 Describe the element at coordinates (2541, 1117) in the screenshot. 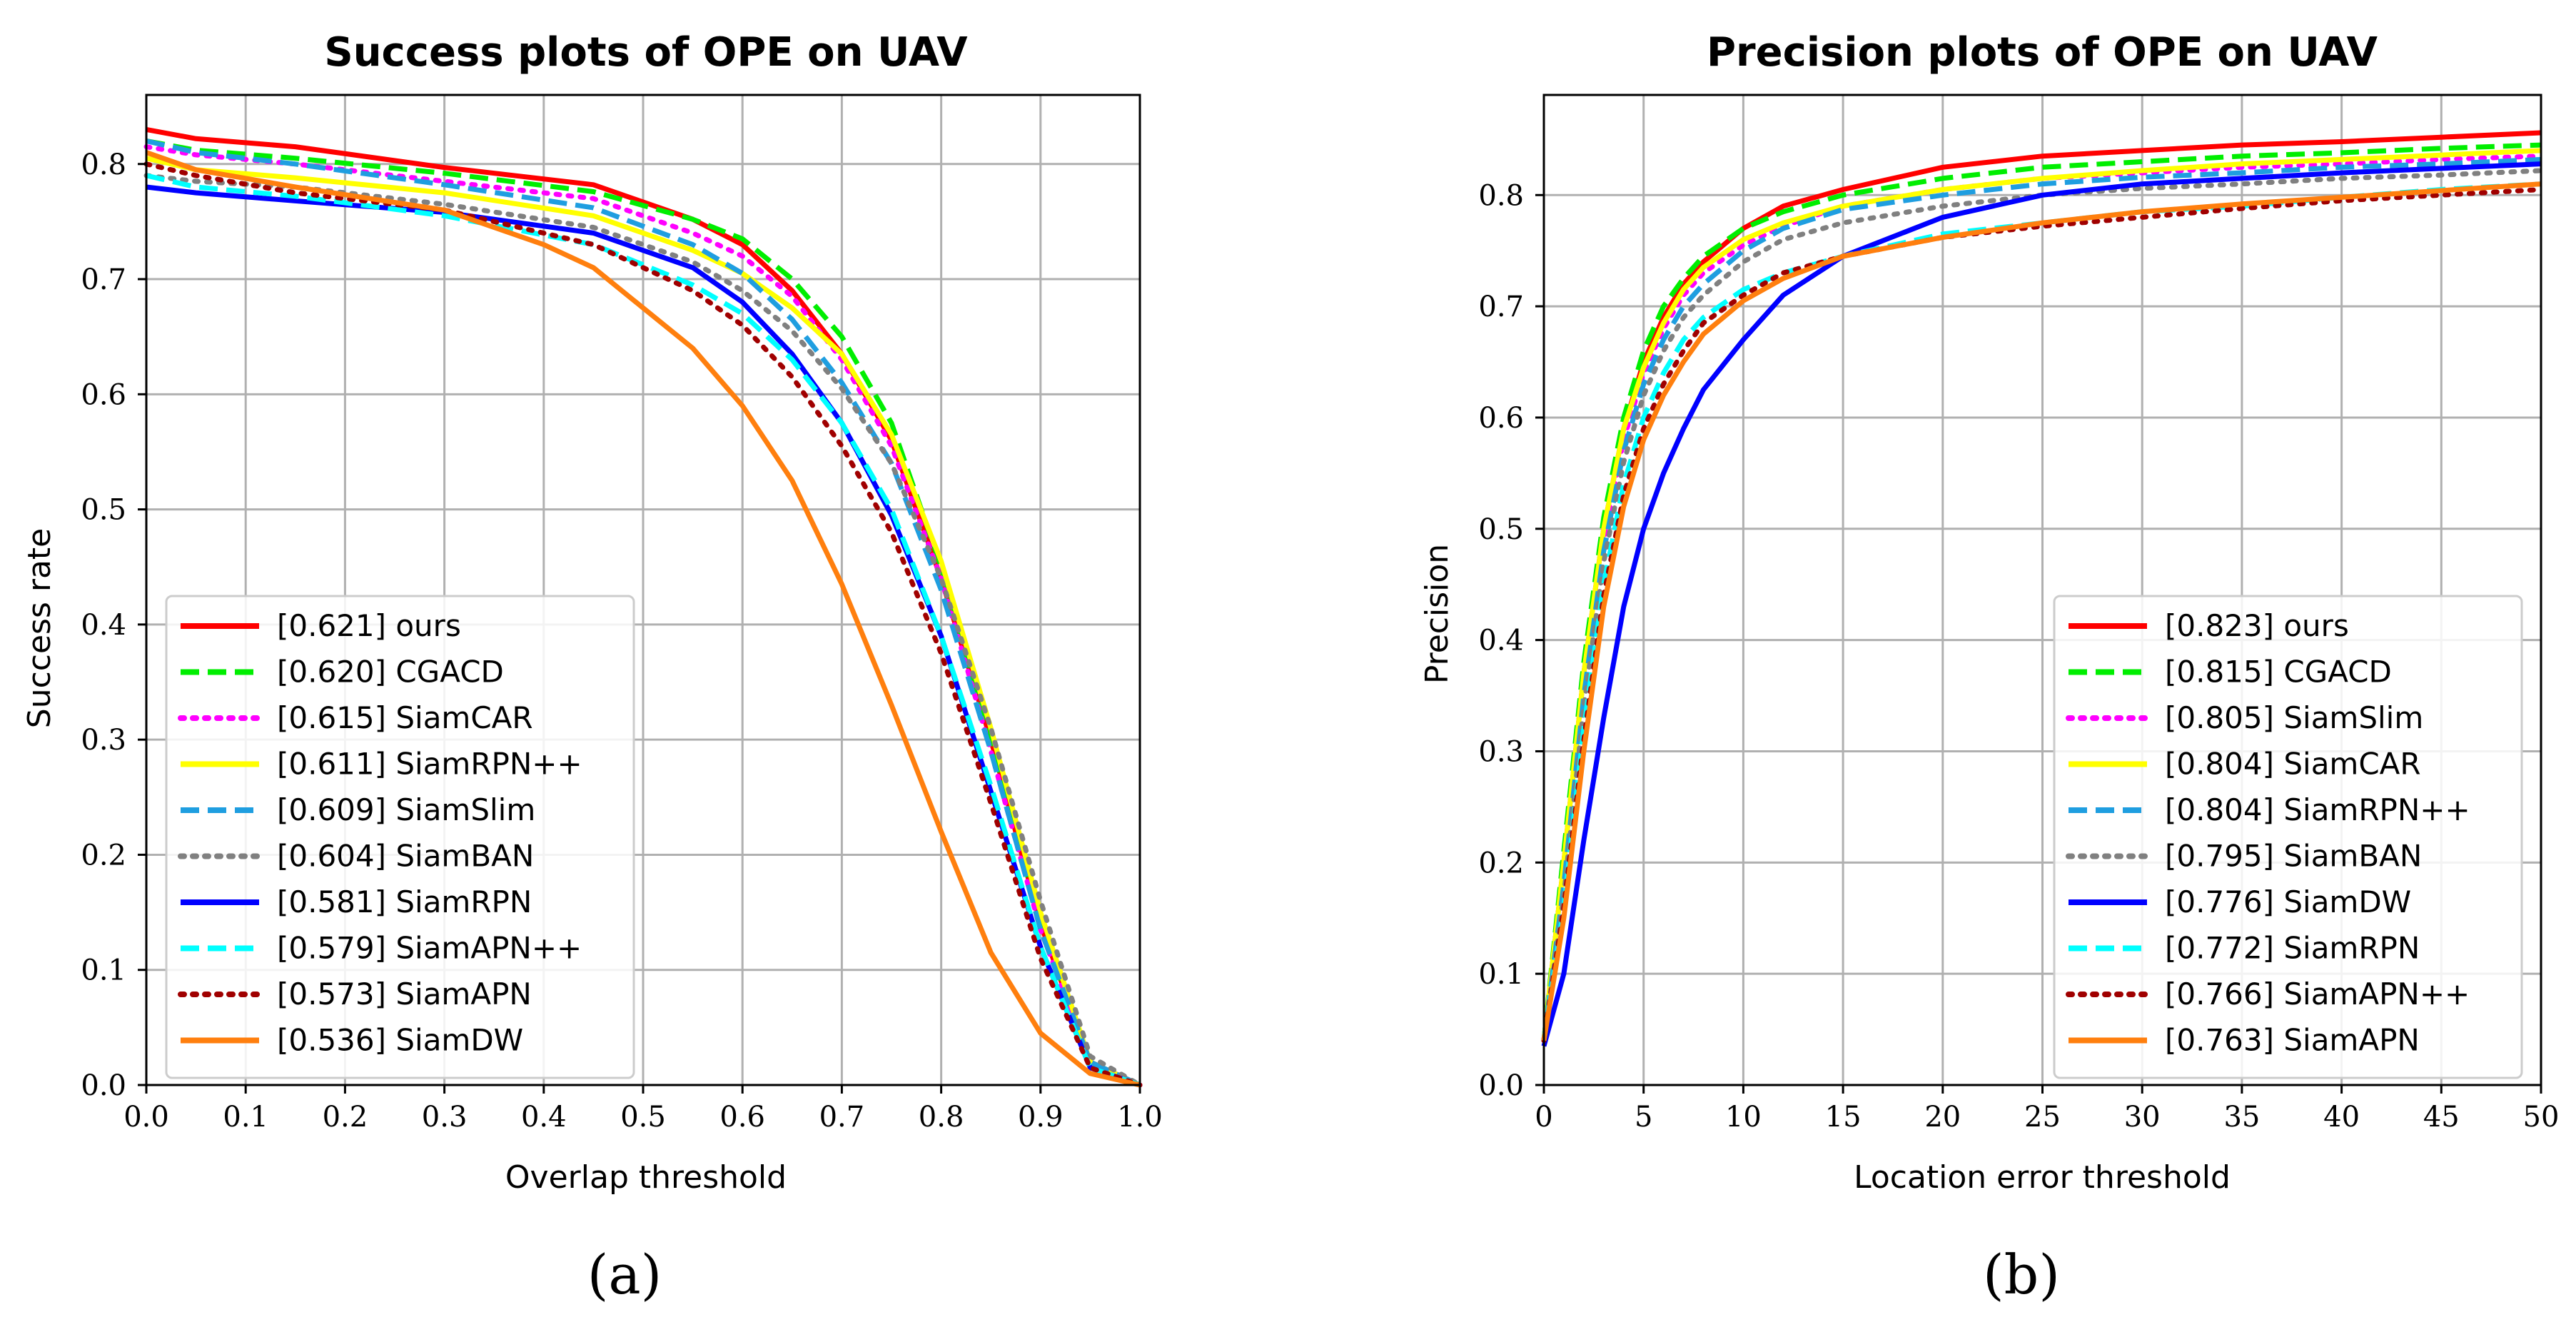

I see `precision-xtick-label: 50` at that location.